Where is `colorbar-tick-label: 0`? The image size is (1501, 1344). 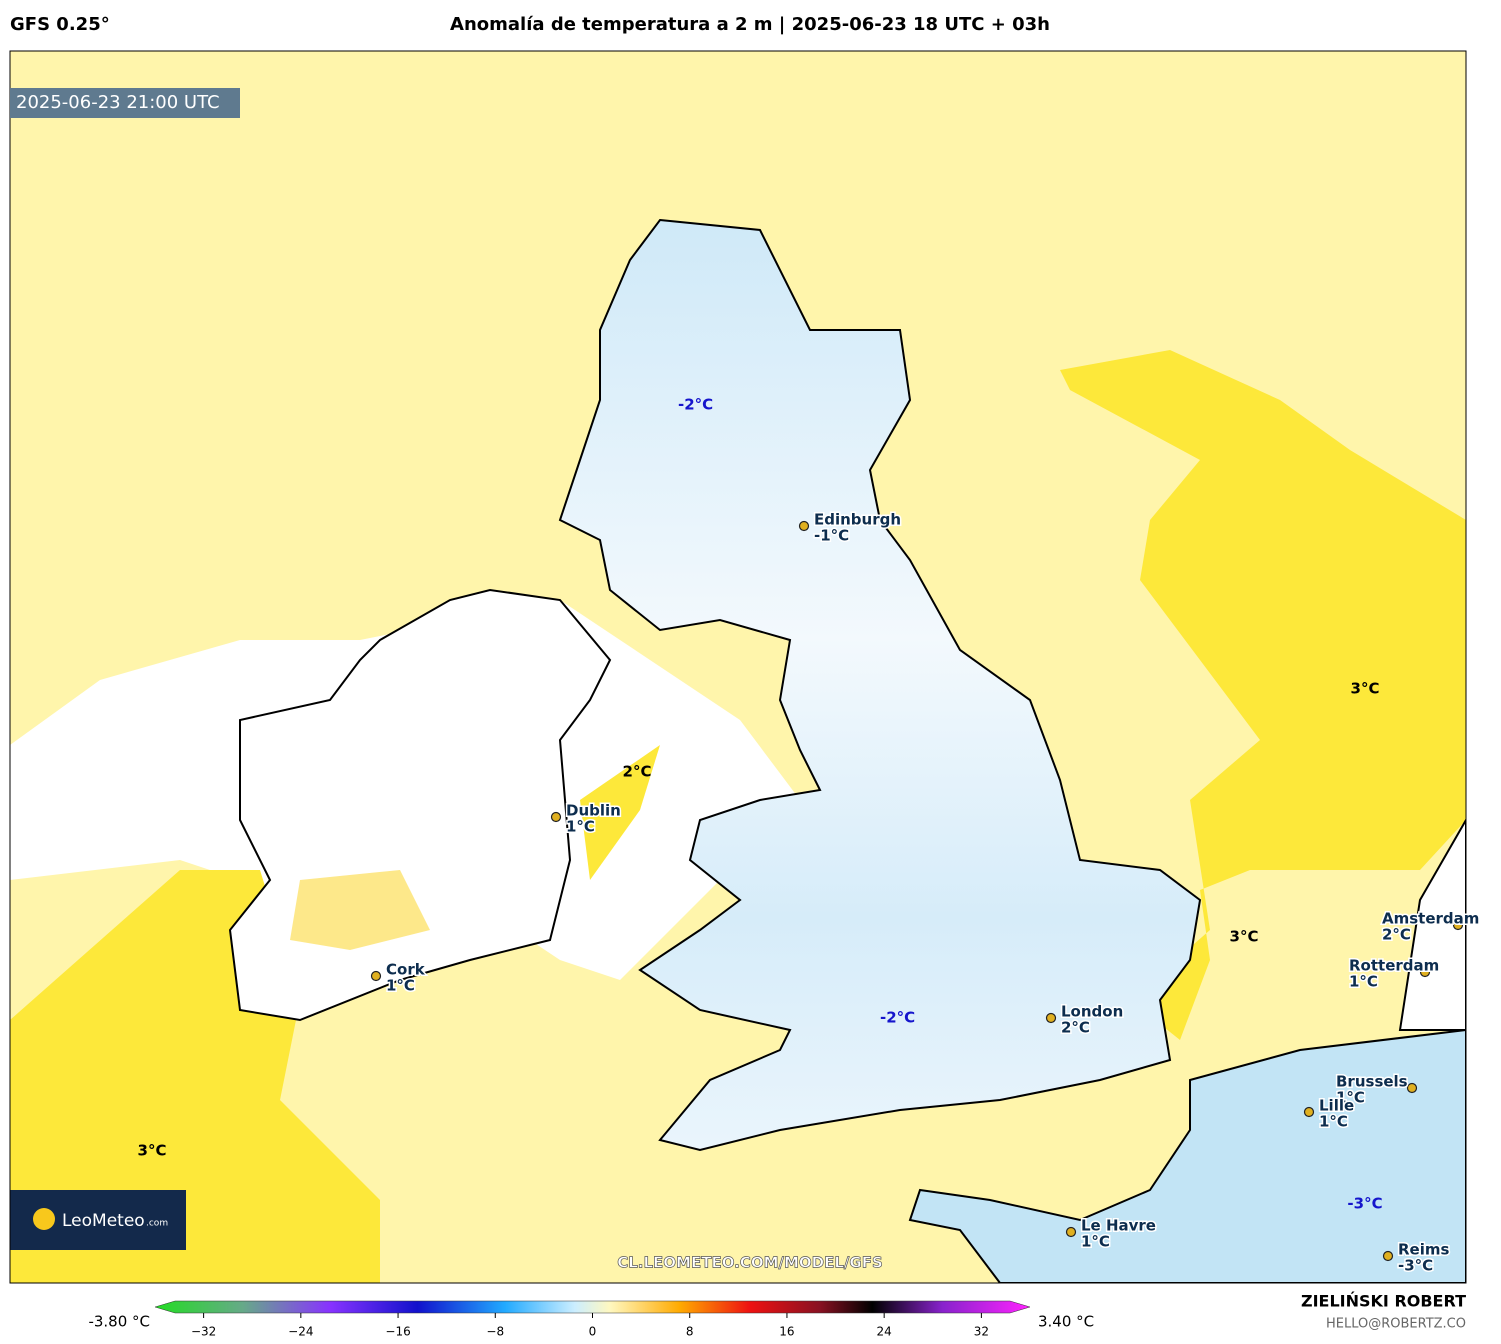
colorbar-tick-label: 0 is located at coordinates (593, 1332).